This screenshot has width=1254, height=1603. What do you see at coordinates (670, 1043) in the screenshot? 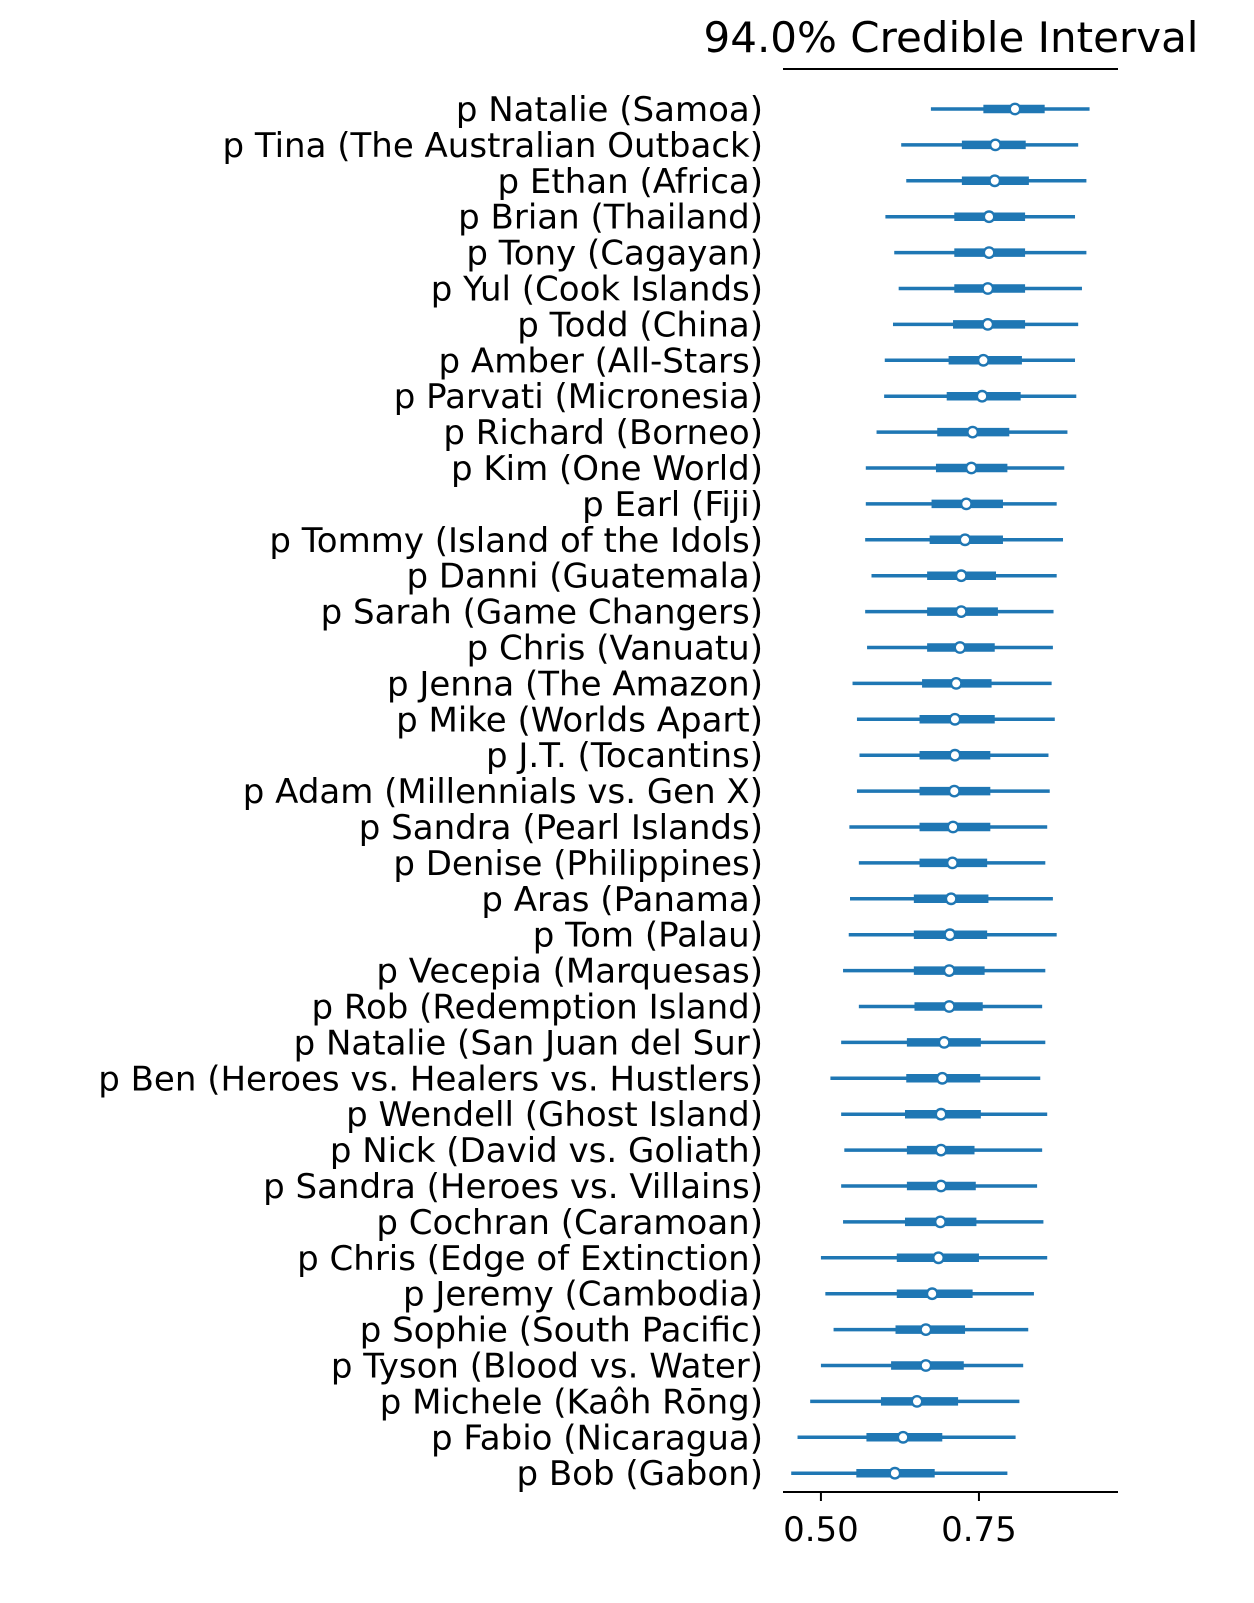
I see `interval-row: p Natalie (San Juan del Sur)` at bounding box center [670, 1043].